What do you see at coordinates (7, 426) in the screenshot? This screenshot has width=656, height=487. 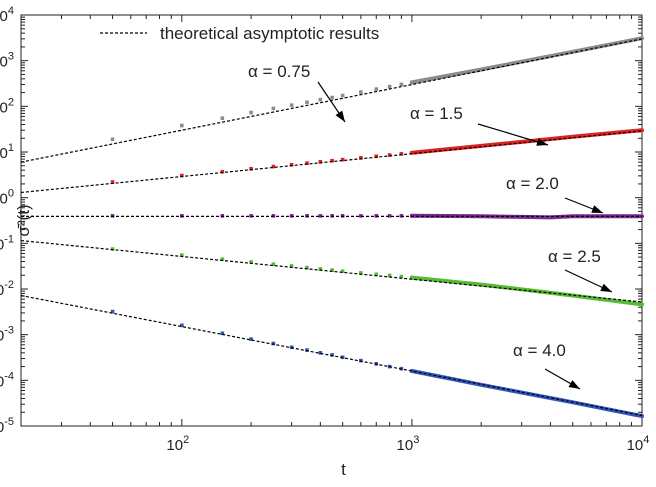 I see `y-tick-label: 10-5` at bounding box center [7, 426].